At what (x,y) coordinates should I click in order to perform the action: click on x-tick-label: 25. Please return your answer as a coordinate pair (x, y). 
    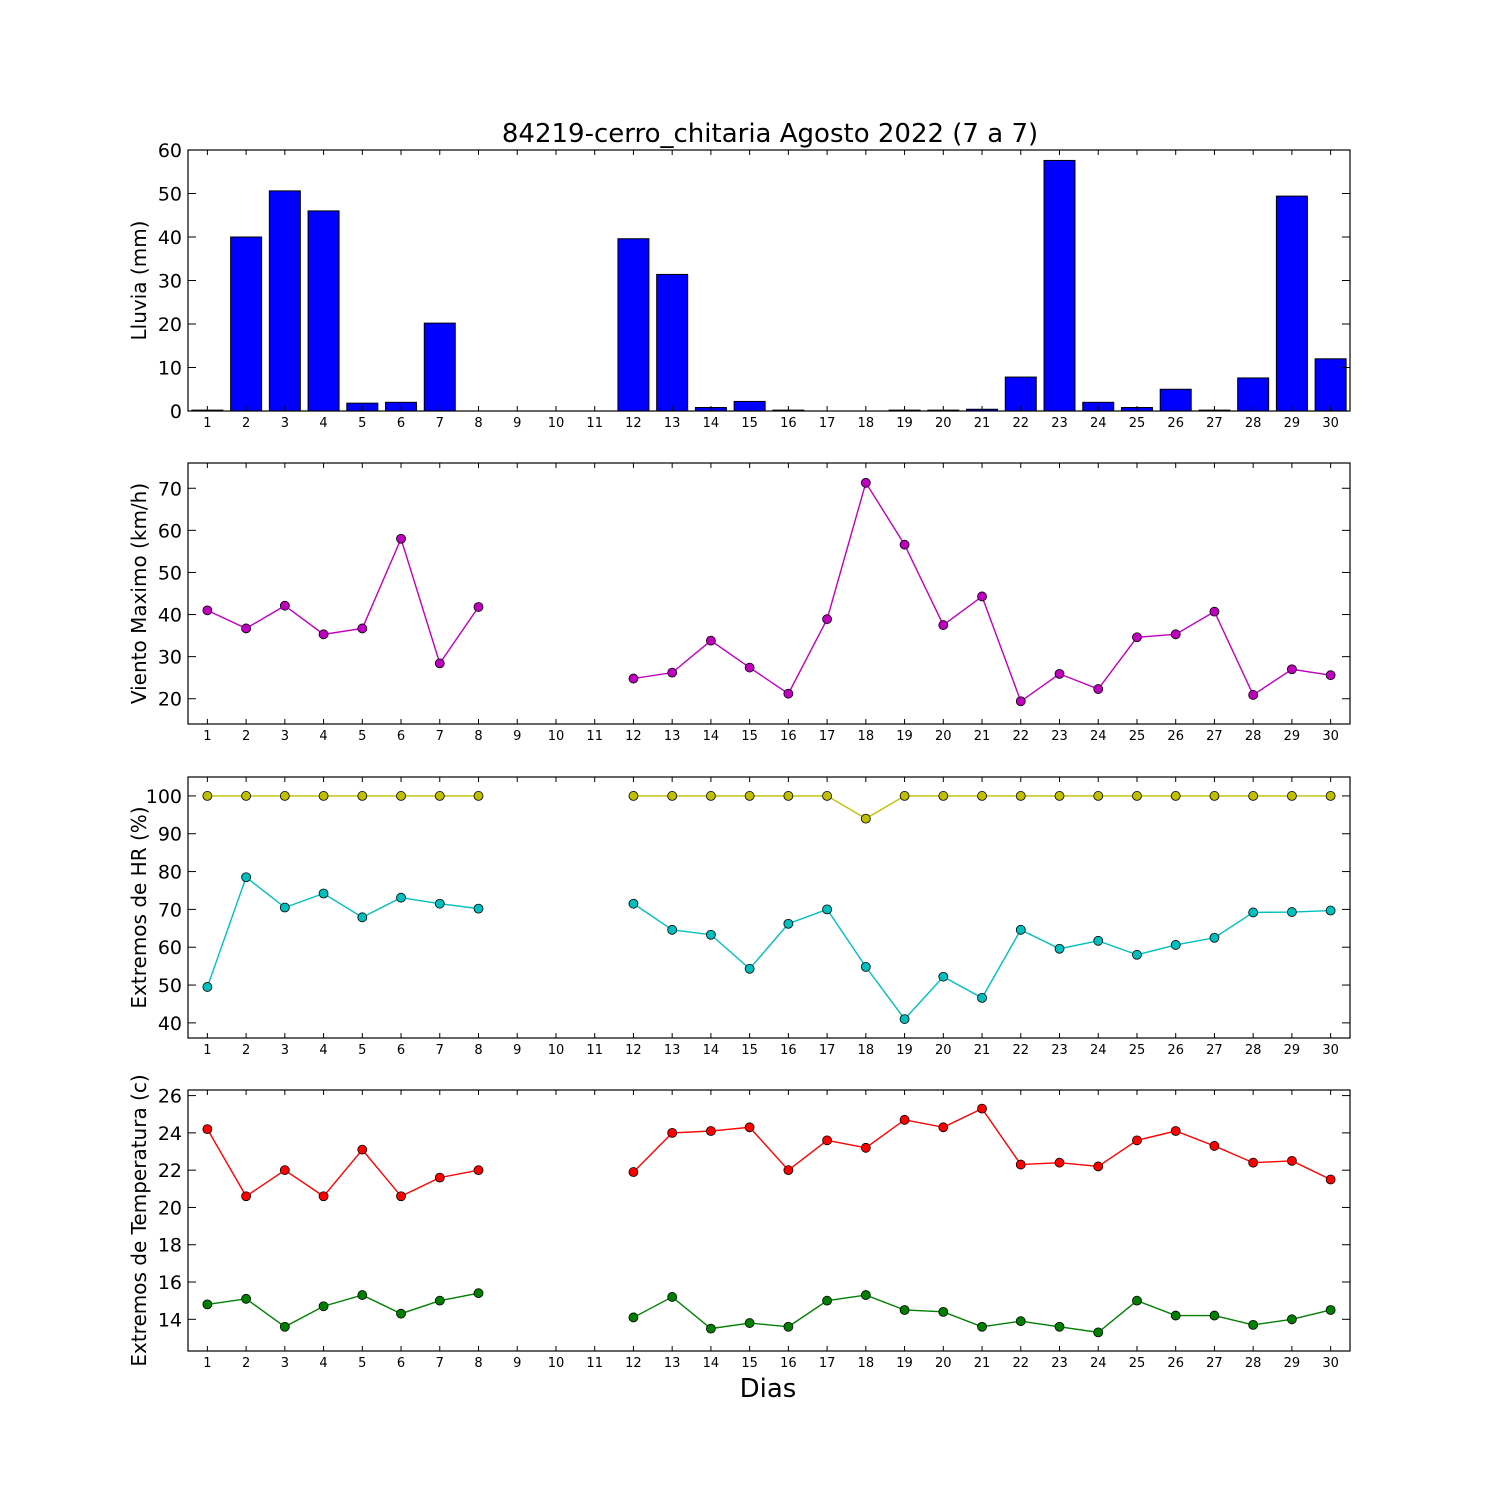
    Looking at the image, I should click on (1137, 736).